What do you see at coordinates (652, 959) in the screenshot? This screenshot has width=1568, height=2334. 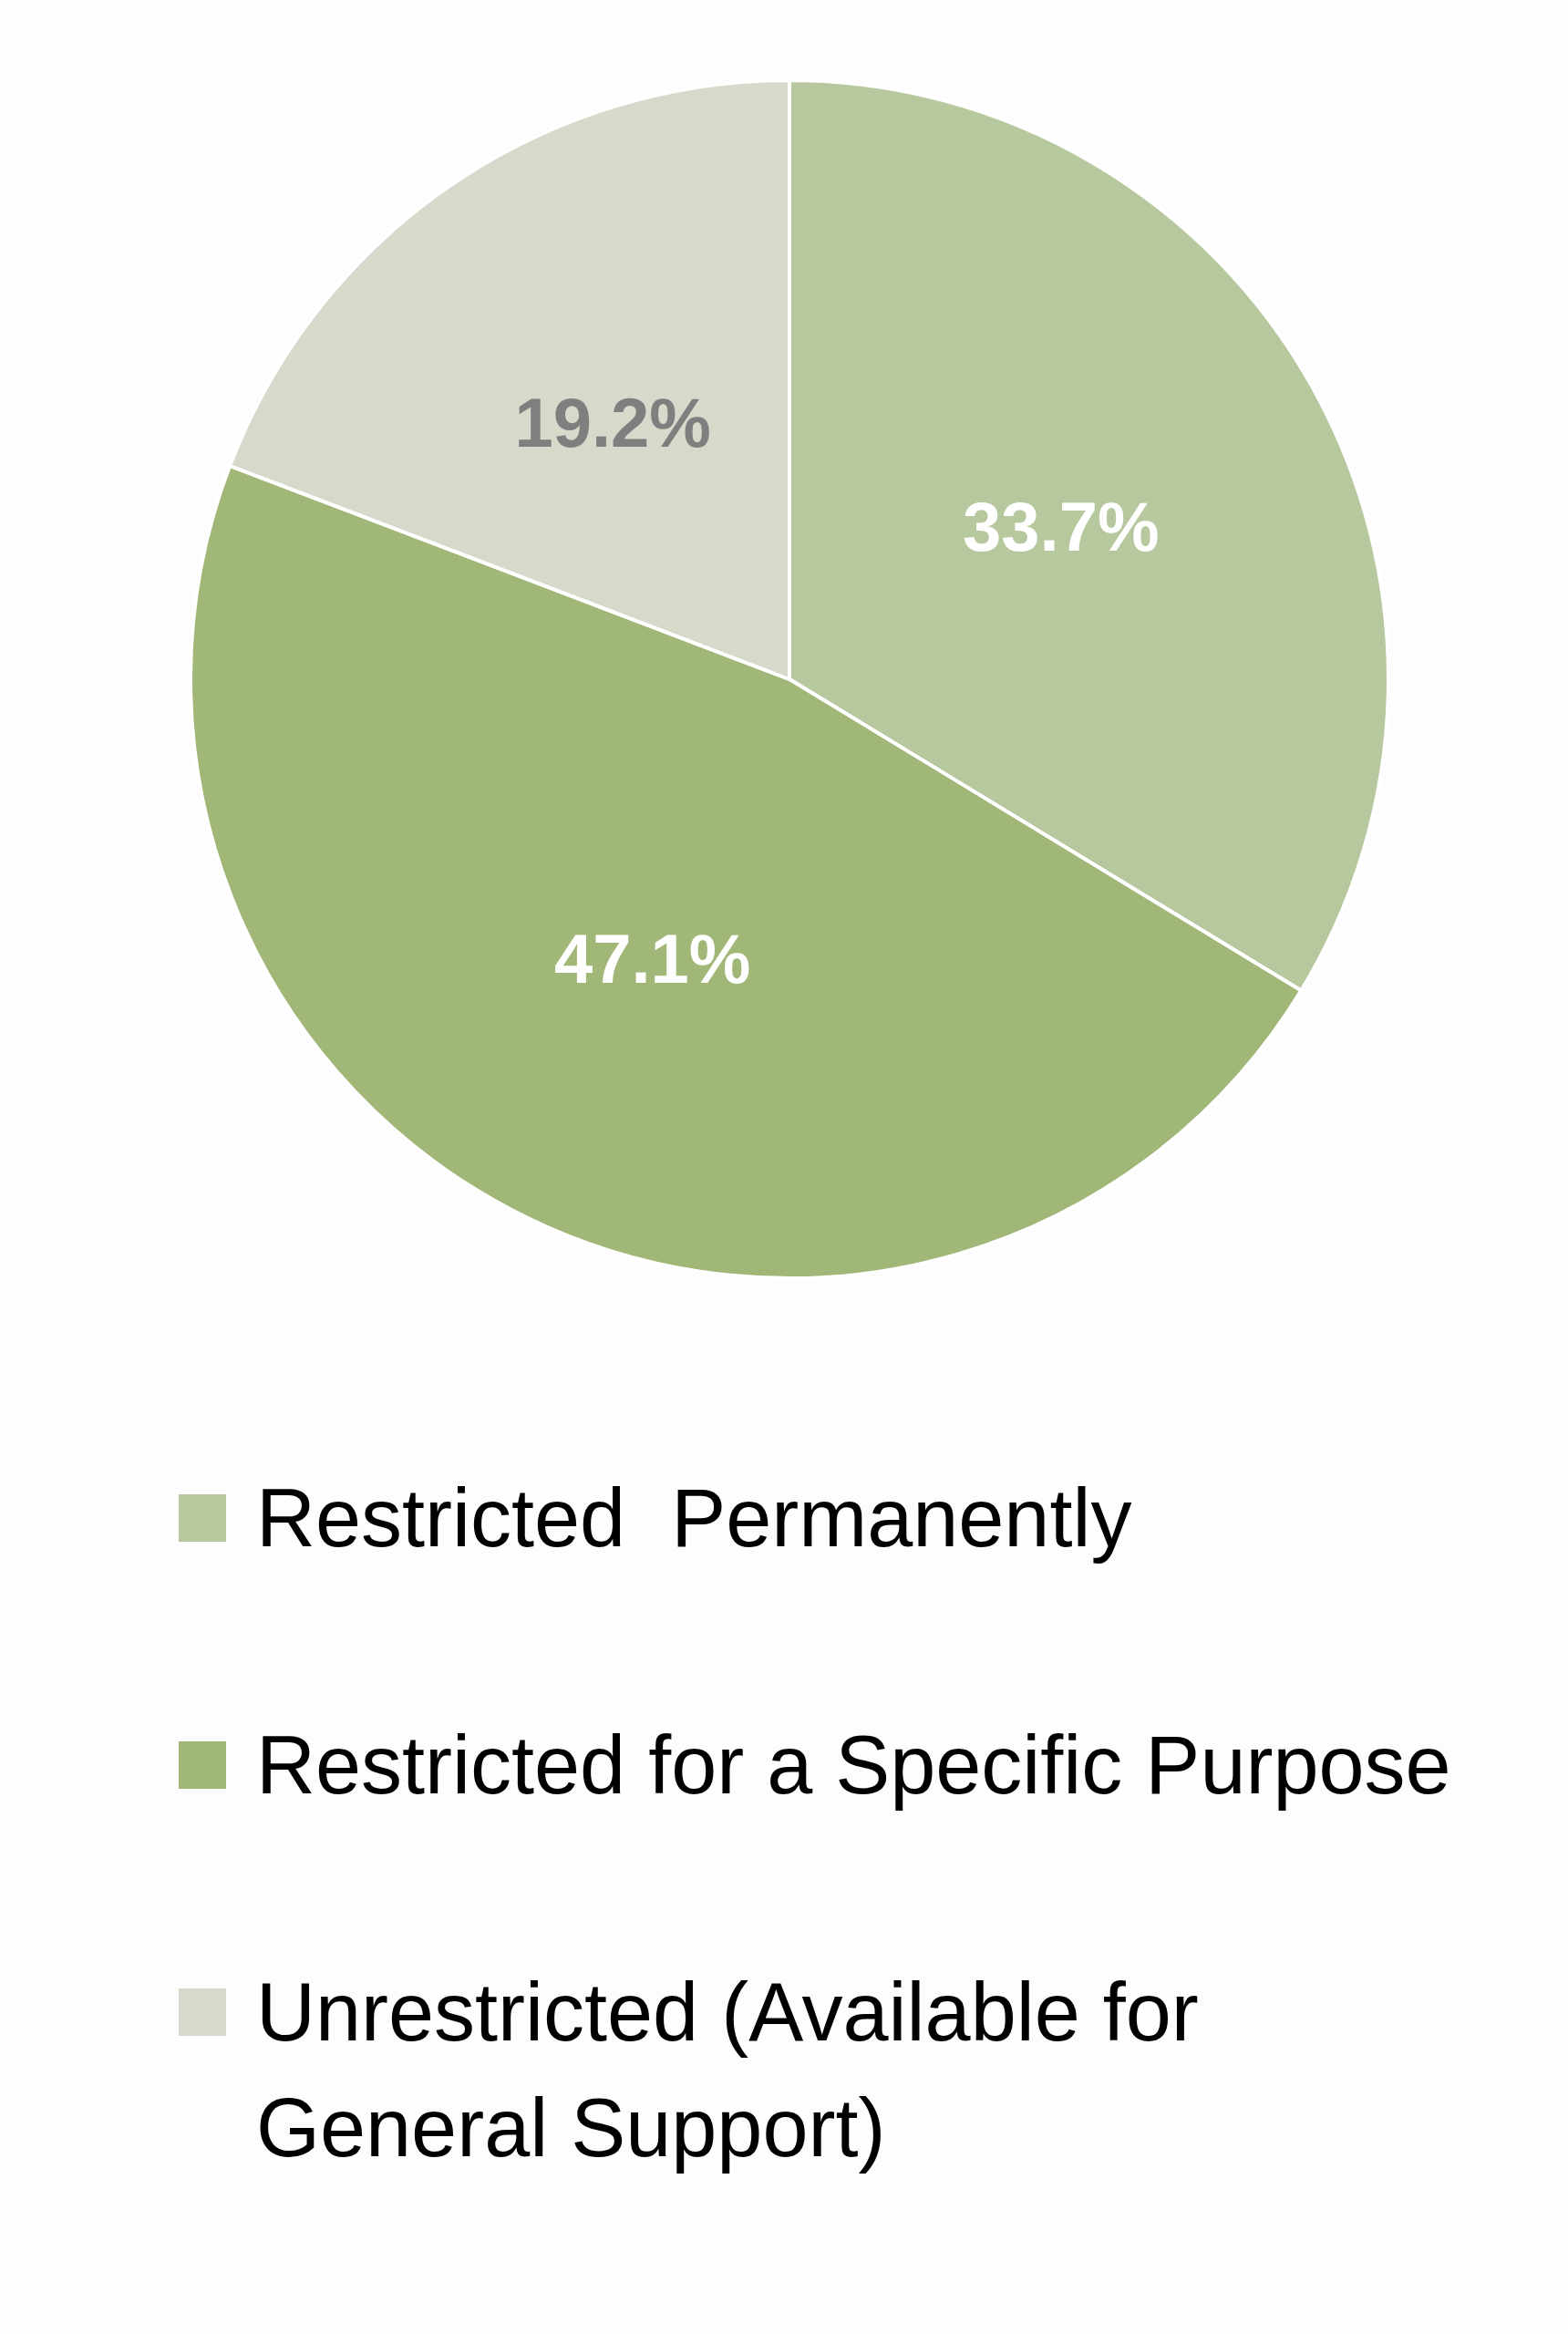 I see `data-label: 47.1%` at bounding box center [652, 959].